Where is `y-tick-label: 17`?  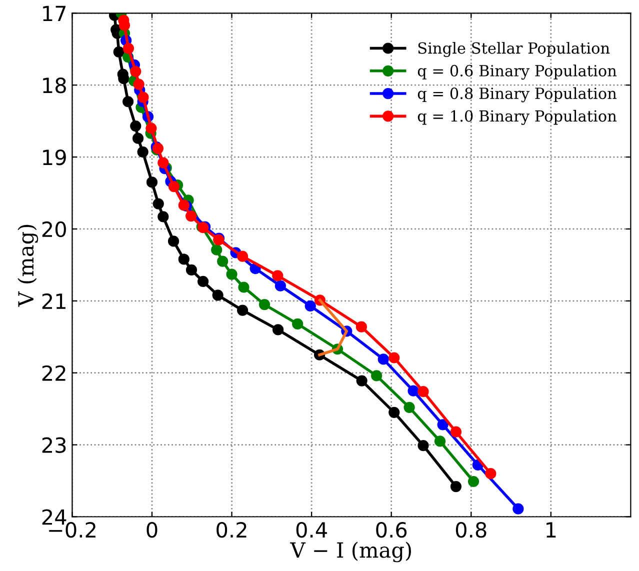
y-tick-label: 17 is located at coordinates (54, 14).